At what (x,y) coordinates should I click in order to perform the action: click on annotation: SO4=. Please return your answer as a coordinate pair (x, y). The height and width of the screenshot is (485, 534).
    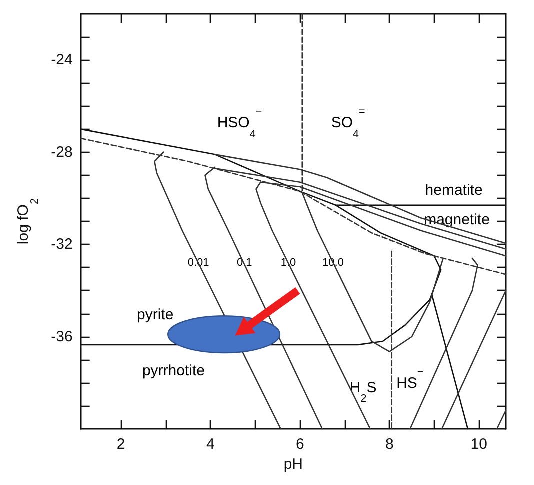
    Looking at the image, I should click on (348, 123).